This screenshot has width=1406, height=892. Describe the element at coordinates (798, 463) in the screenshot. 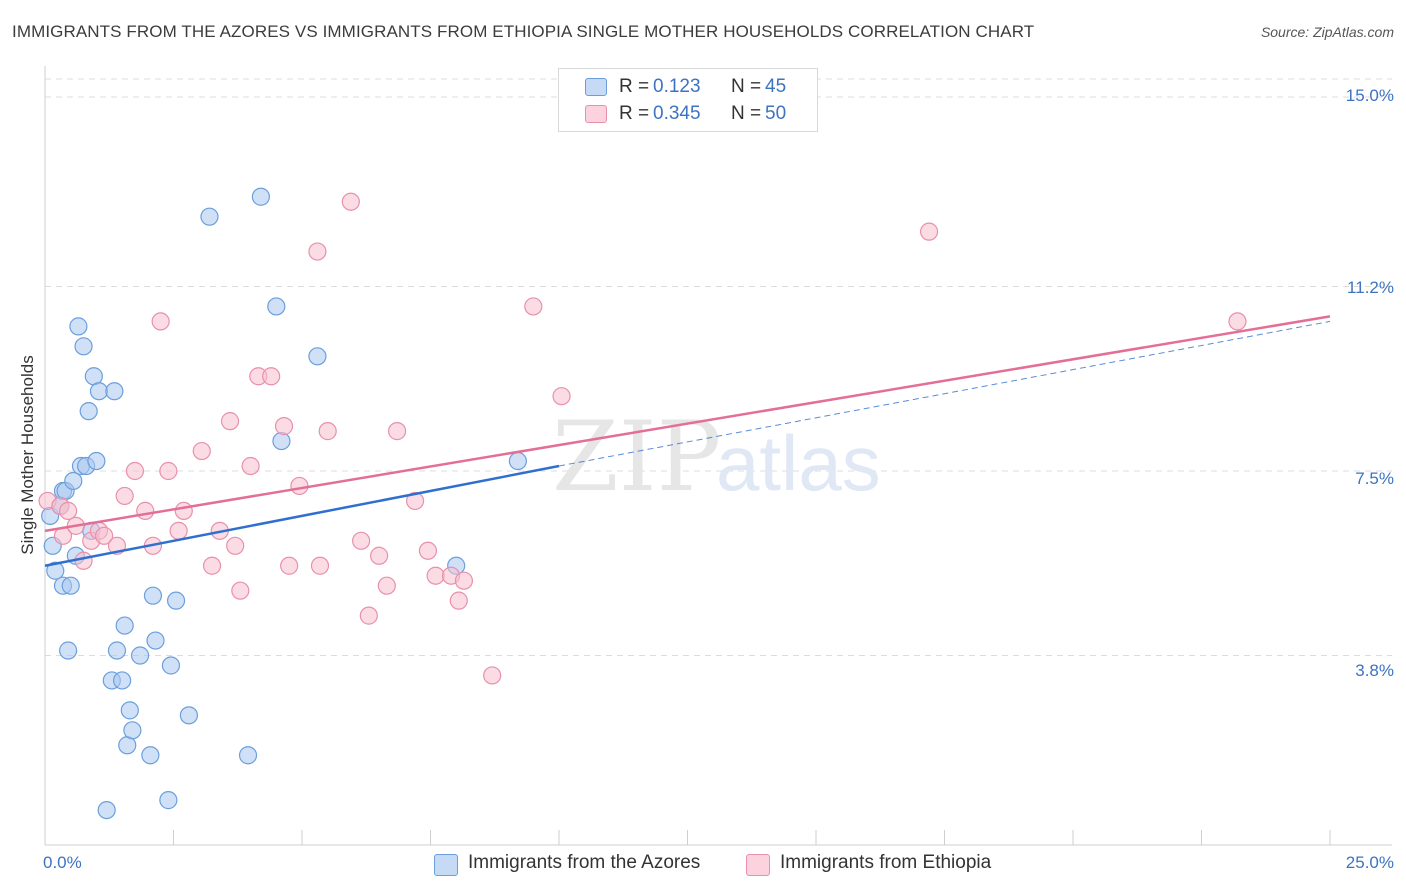

I see `watermark-atlas: atlas` at that location.